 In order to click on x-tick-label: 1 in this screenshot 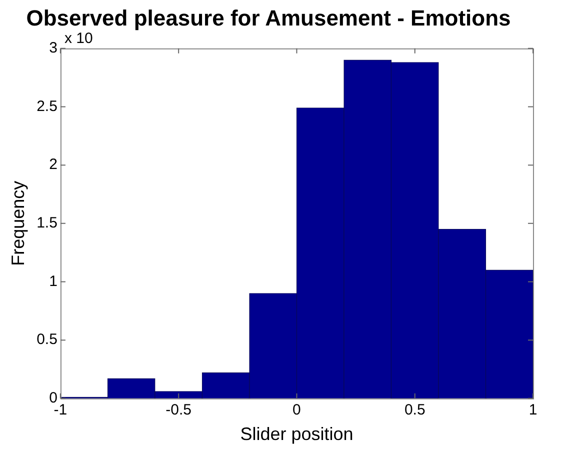, I will do `click(533, 410)`.